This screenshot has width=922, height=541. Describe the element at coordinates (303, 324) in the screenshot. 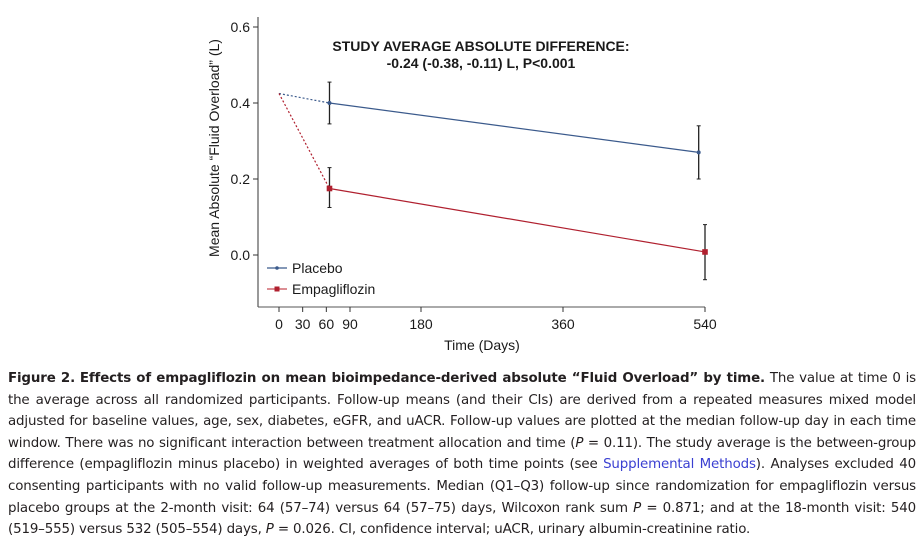

I see `x-tick-label: 30` at that location.